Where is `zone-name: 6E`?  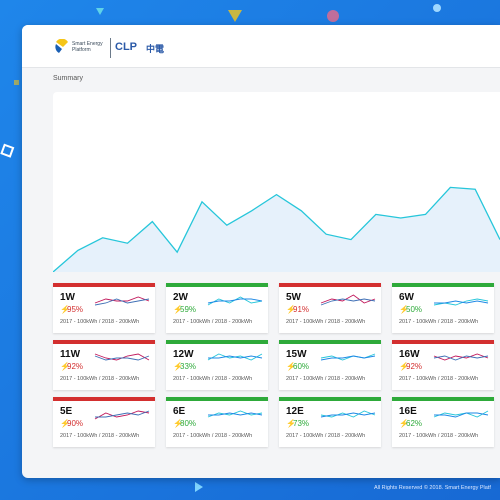 zone-name: 6E is located at coordinates (179, 411).